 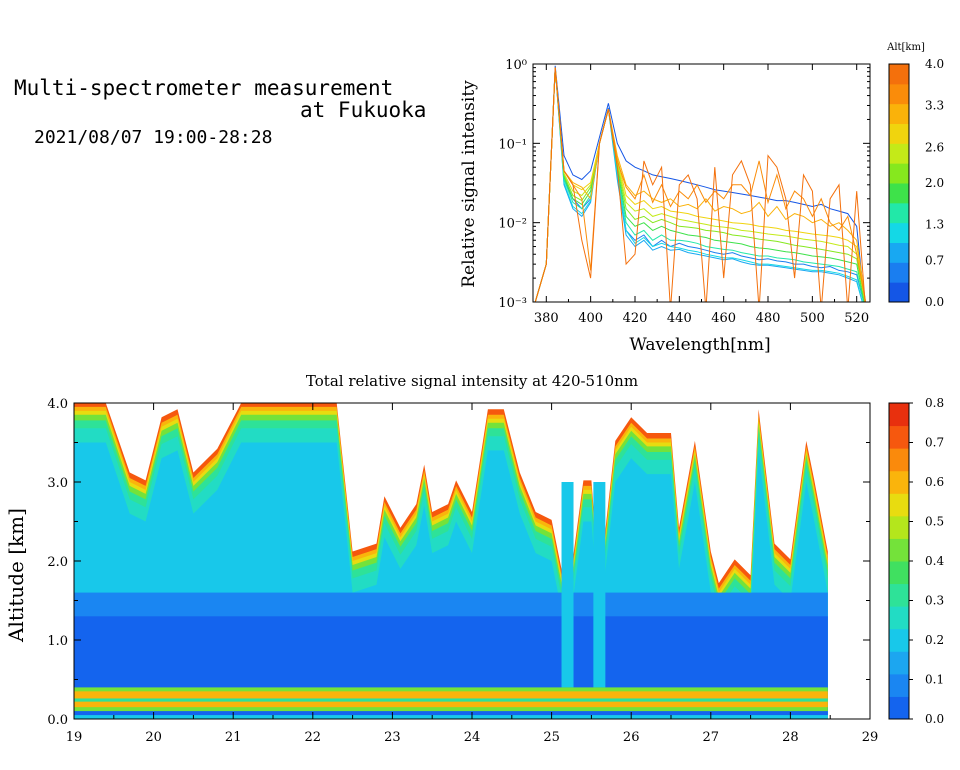 What do you see at coordinates (679, 318) in the screenshot?
I see `spectrum-x-tick-label: 440` at bounding box center [679, 318].